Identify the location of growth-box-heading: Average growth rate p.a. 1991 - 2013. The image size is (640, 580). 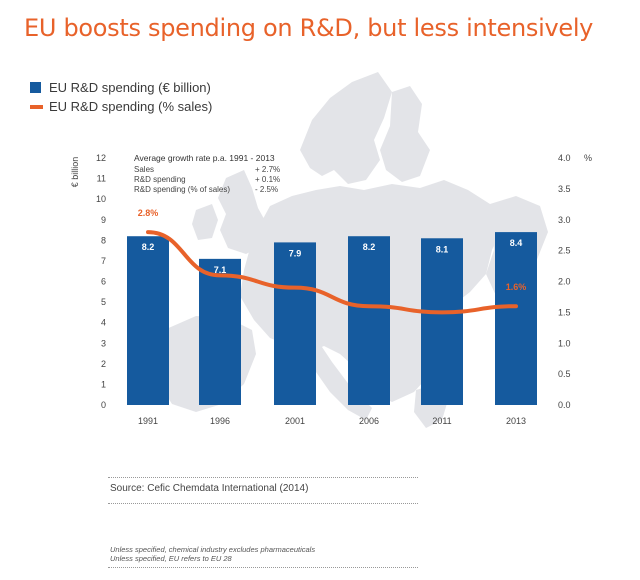
(204, 158).